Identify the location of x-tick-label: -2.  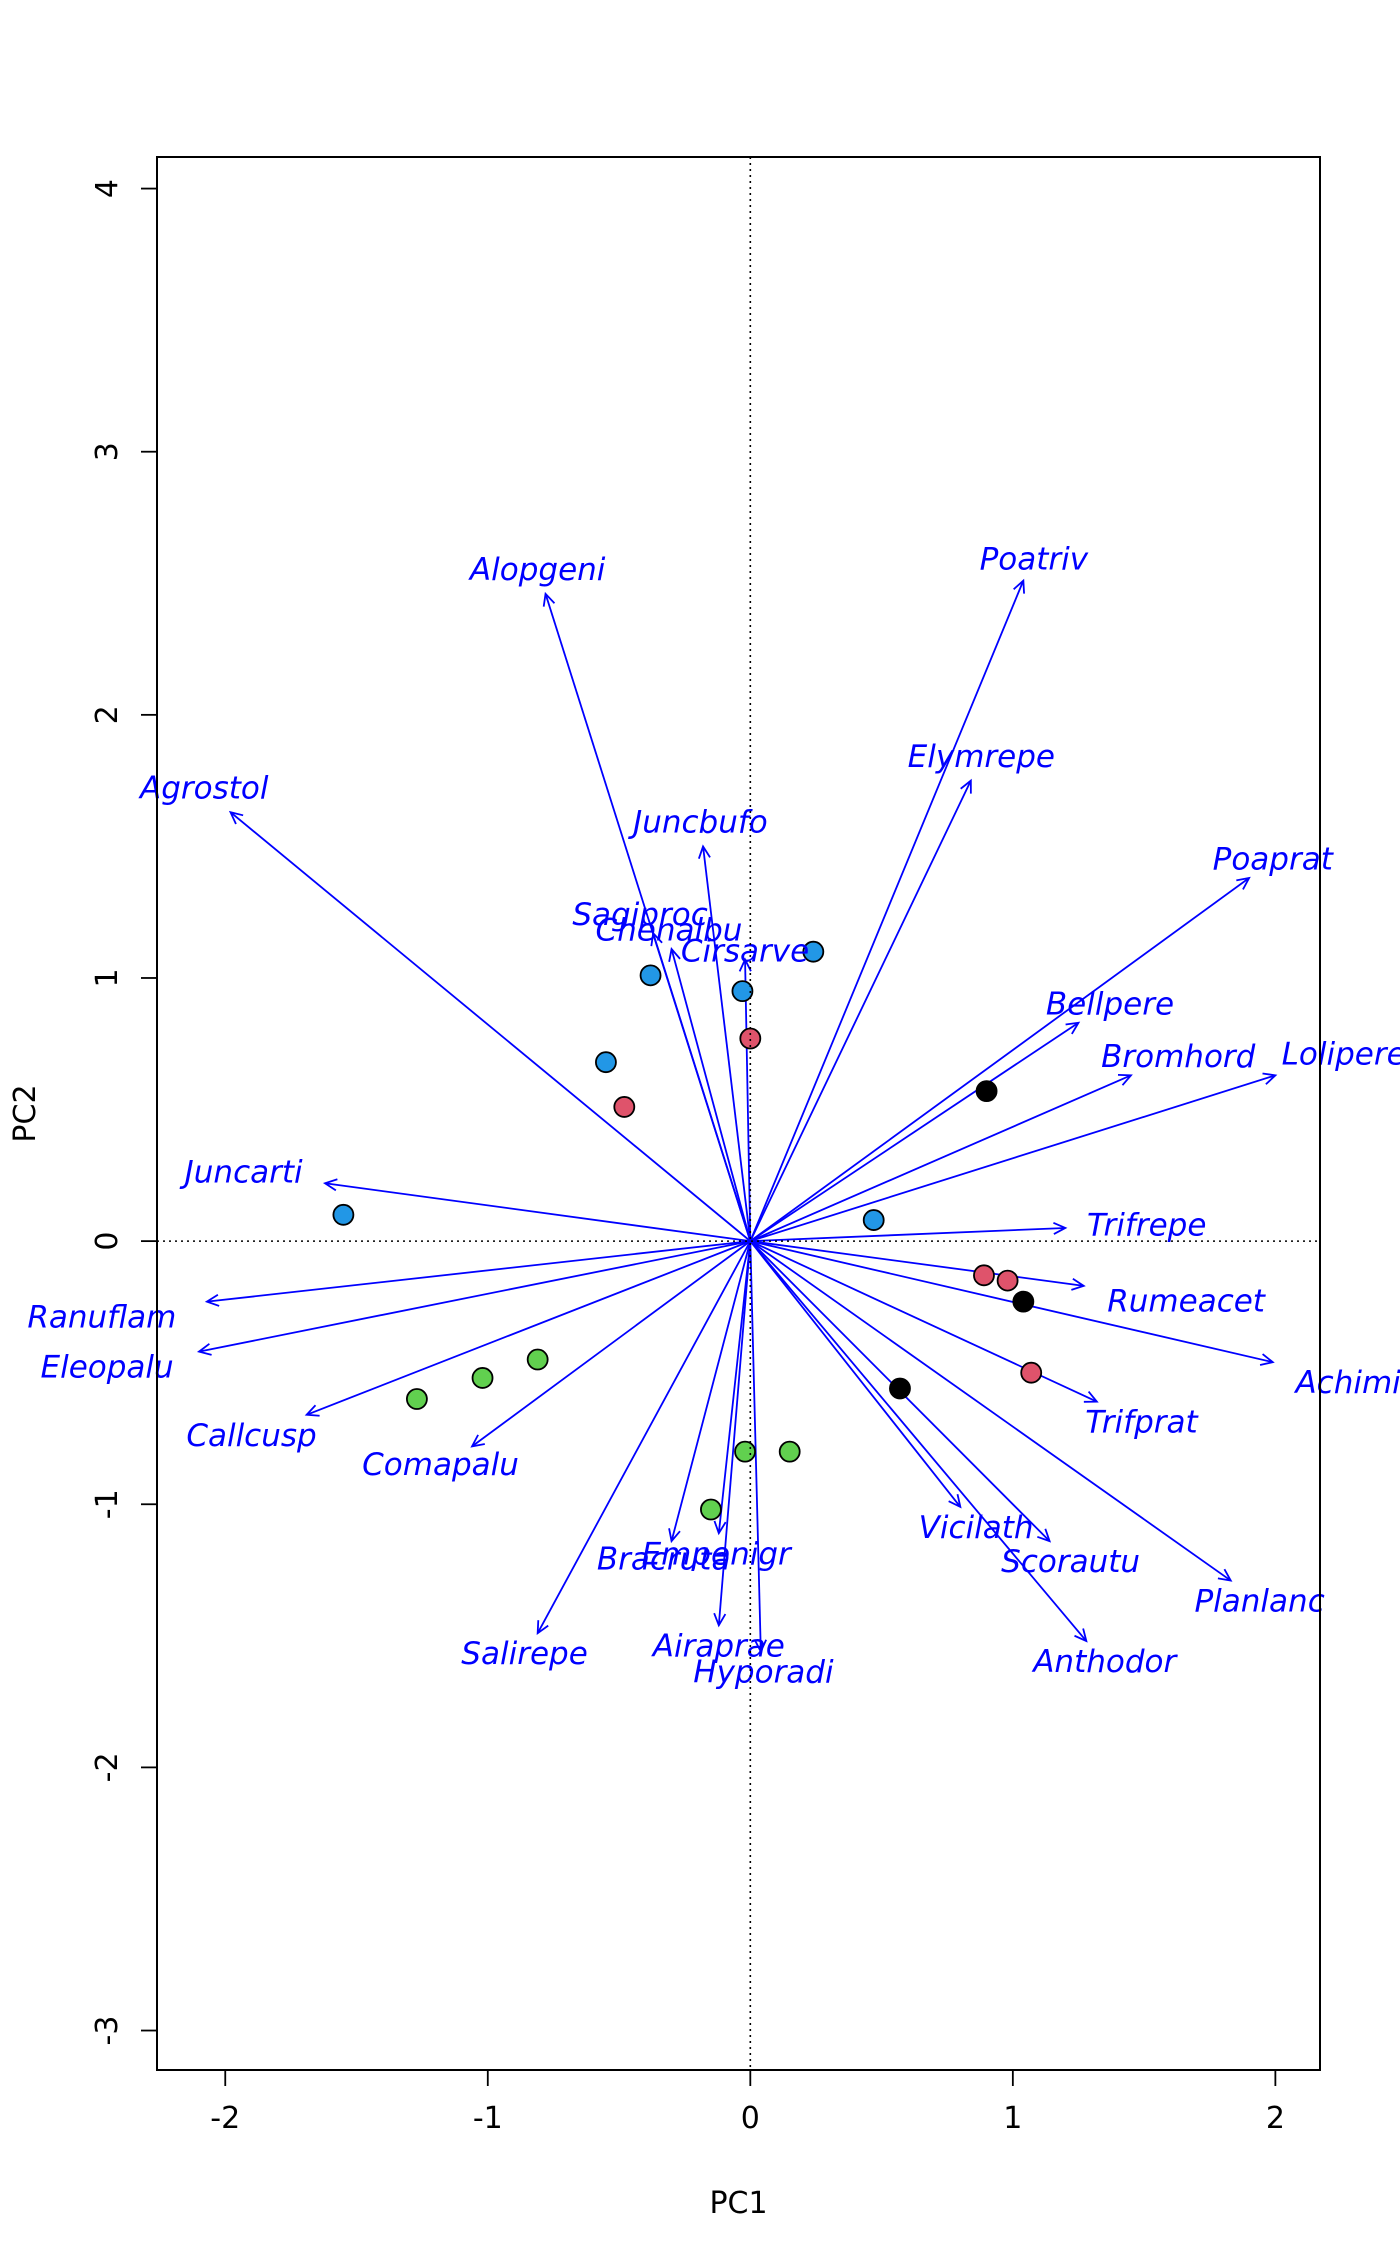
(225, 2118).